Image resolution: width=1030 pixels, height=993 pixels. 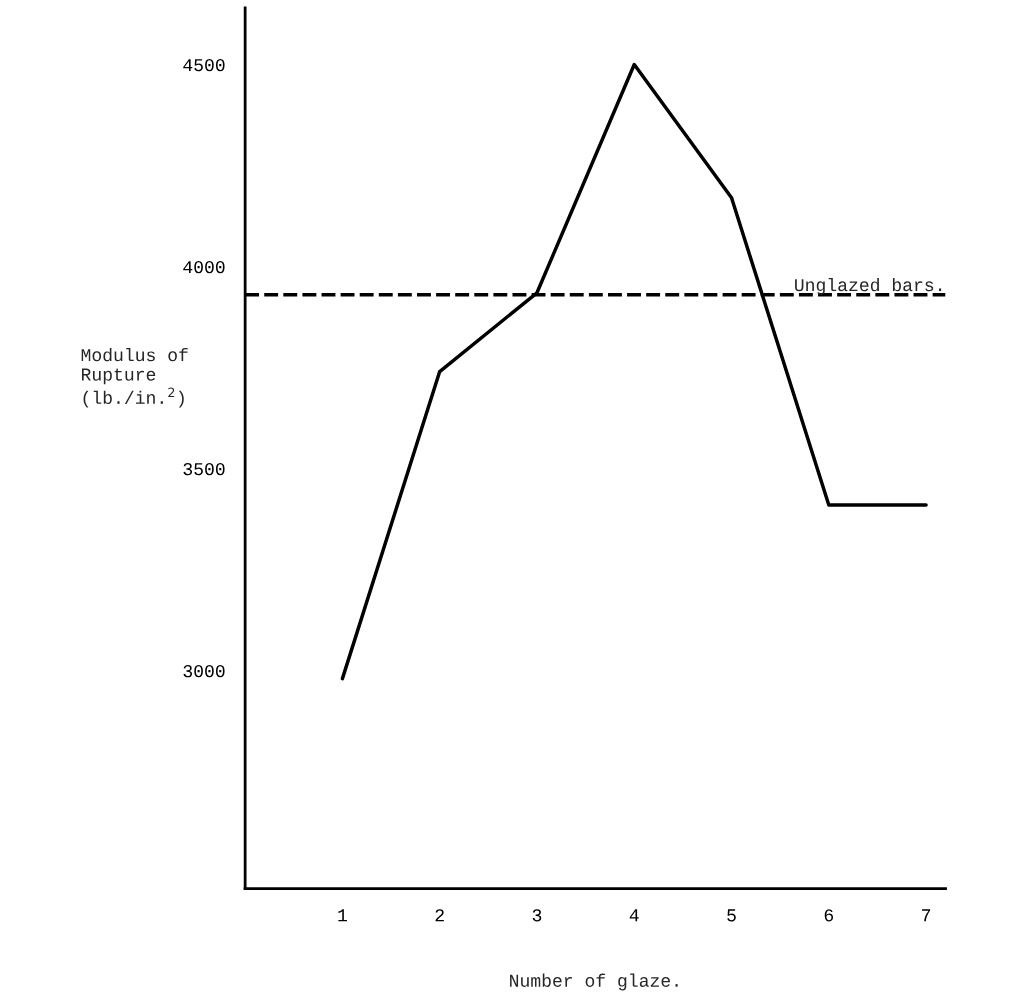 What do you see at coordinates (204, 267) in the screenshot?
I see `y-tick-label: 4000` at bounding box center [204, 267].